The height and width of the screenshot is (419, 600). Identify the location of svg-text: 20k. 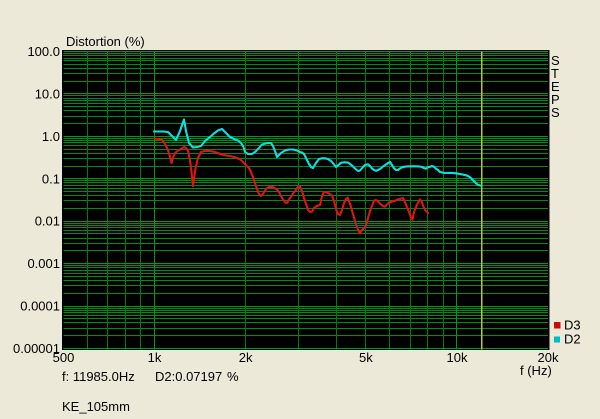
(548, 357).